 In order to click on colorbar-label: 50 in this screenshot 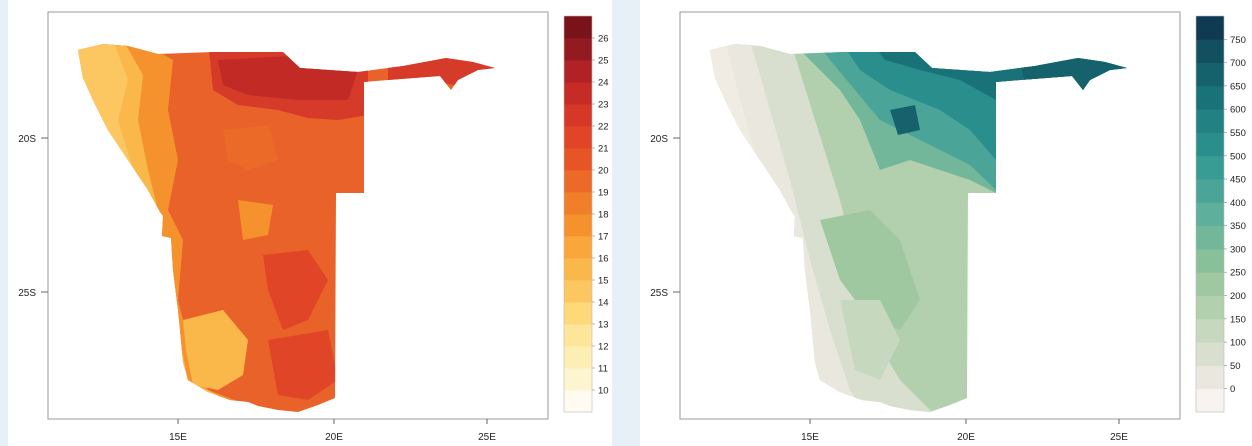, I will do `click(1235, 366)`.